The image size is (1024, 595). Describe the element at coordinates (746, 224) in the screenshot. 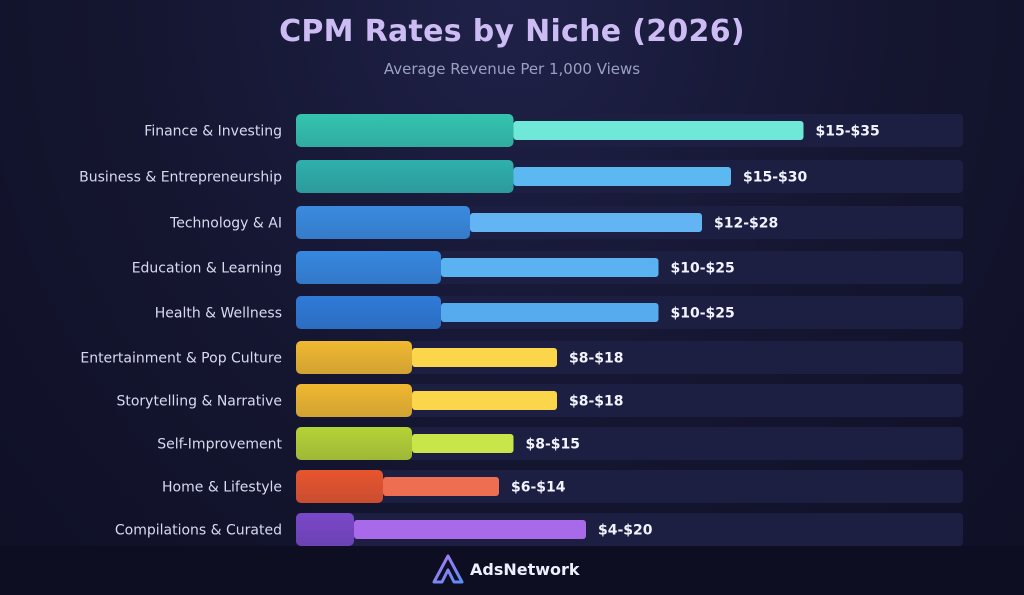

I see `value-label: $12-$28` at that location.